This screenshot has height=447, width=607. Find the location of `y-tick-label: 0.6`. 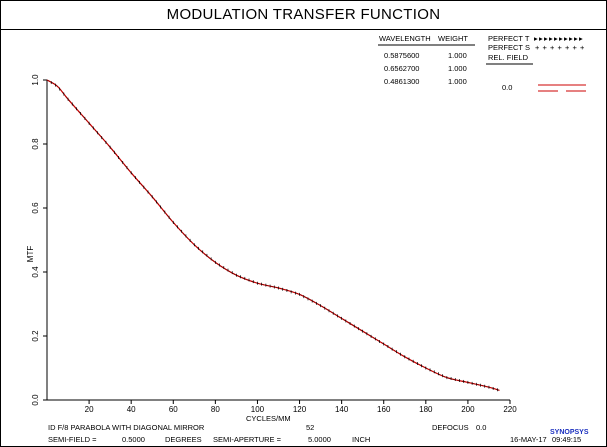

y-tick-label: 0.6 is located at coordinates (35, 208).